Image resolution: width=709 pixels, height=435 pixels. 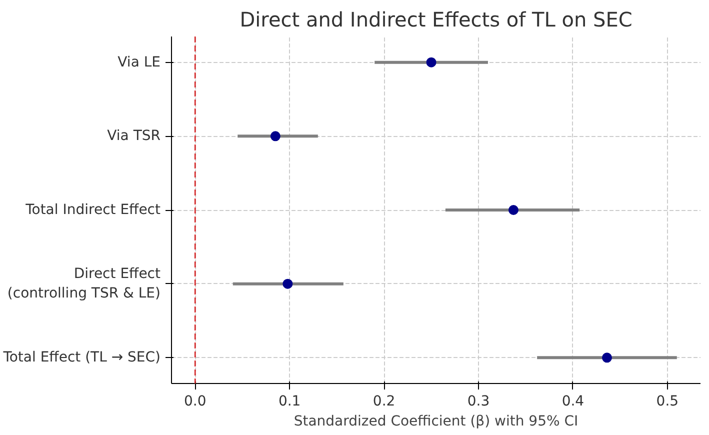 What do you see at coordinates (384, 402) in the screenshot?
I see `x-tick-label: 0.2` at bounding box center [384, 402].